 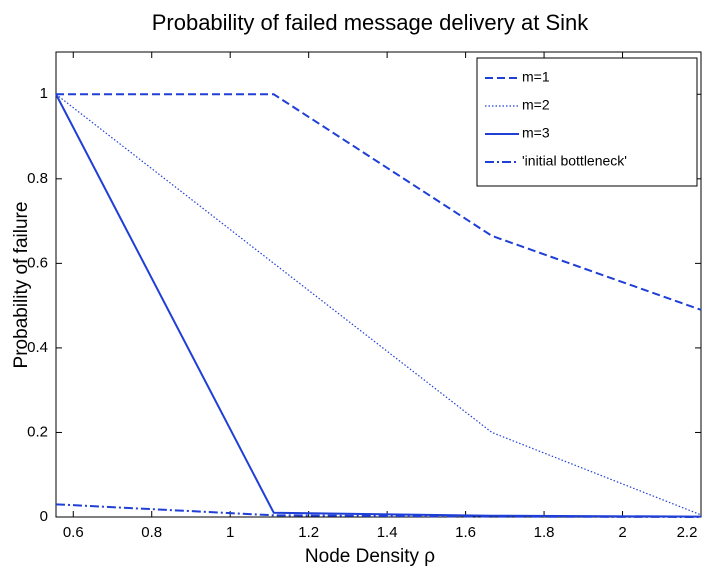 I want to click on x-tick-label: 1.4, so click(x=387, y=532).